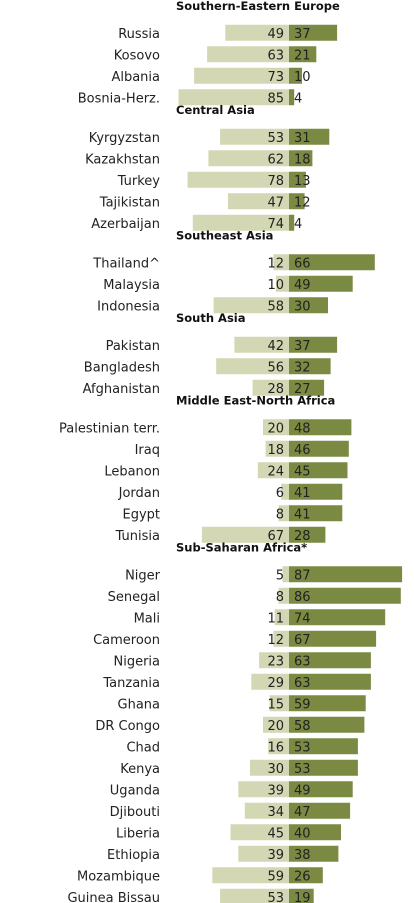 The height and width of the screenshot is (903, 414). What do you see at coordinates (302, 514) in the screenshot?
I see `right-value-label: 41` at bounding box center [302, 514].